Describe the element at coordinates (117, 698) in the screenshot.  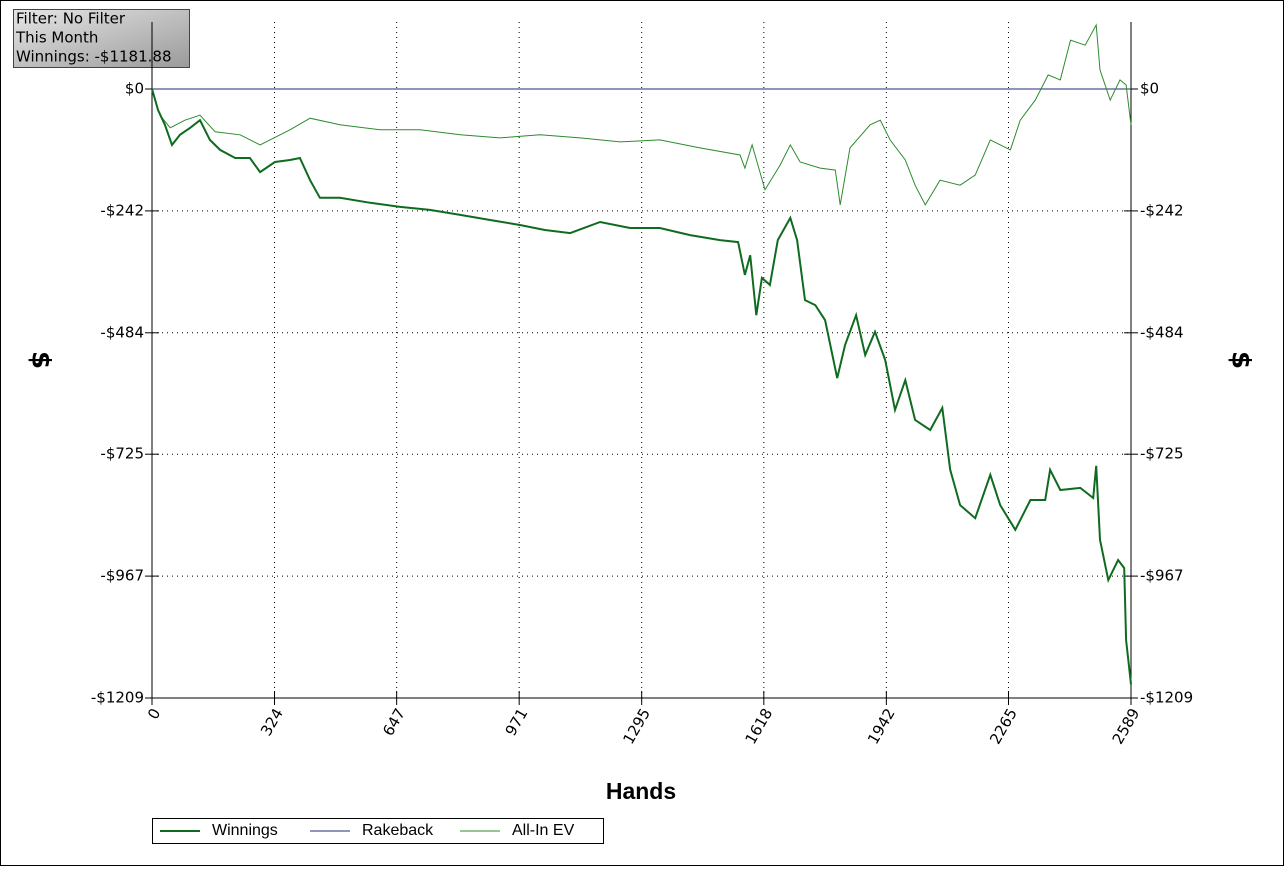
I see `y-tick-label: -$1209` at that location.